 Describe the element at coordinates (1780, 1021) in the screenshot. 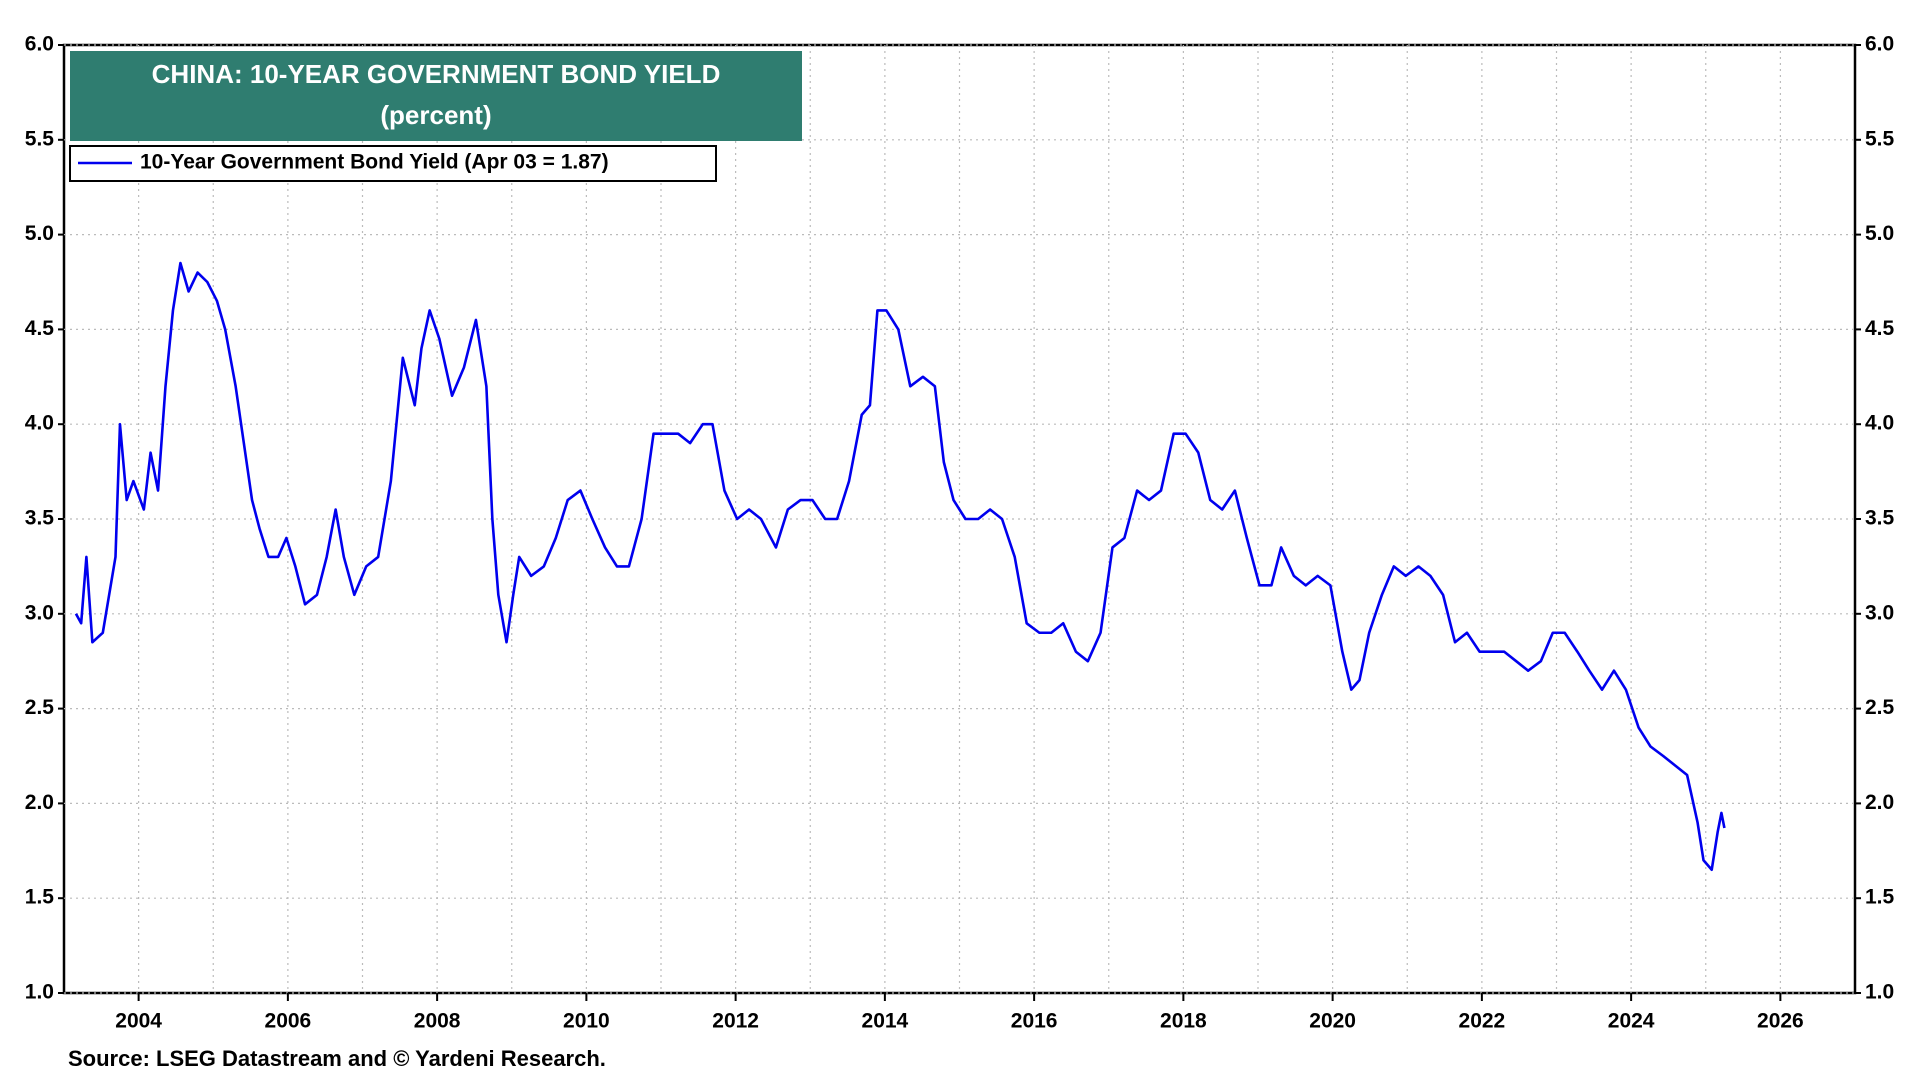

I see `x-tick-label: 2026` at that location.